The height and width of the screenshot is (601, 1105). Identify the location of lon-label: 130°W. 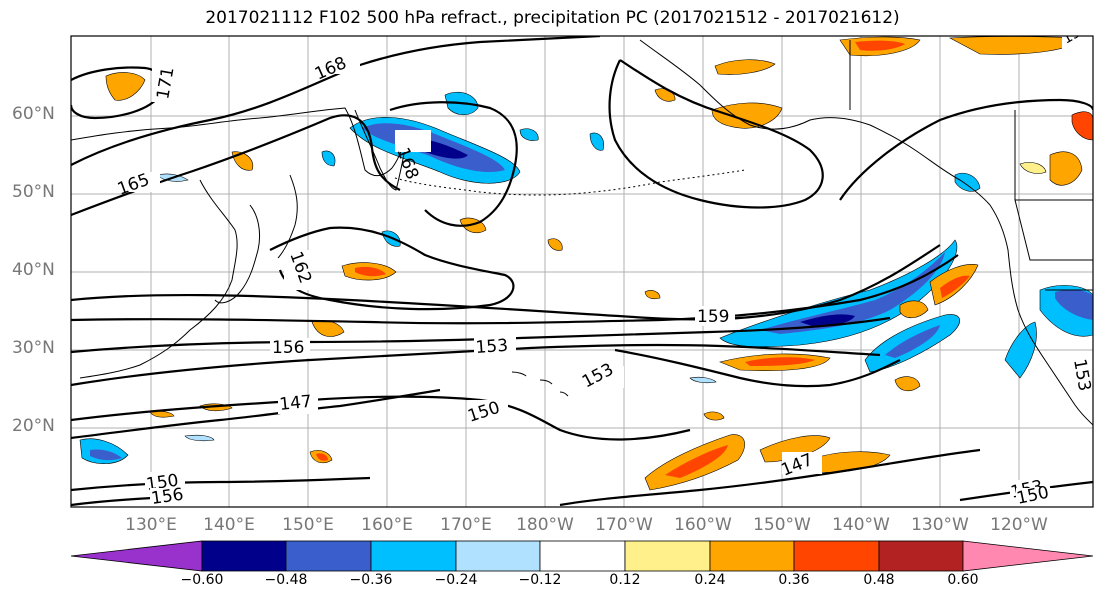
(940, 525).